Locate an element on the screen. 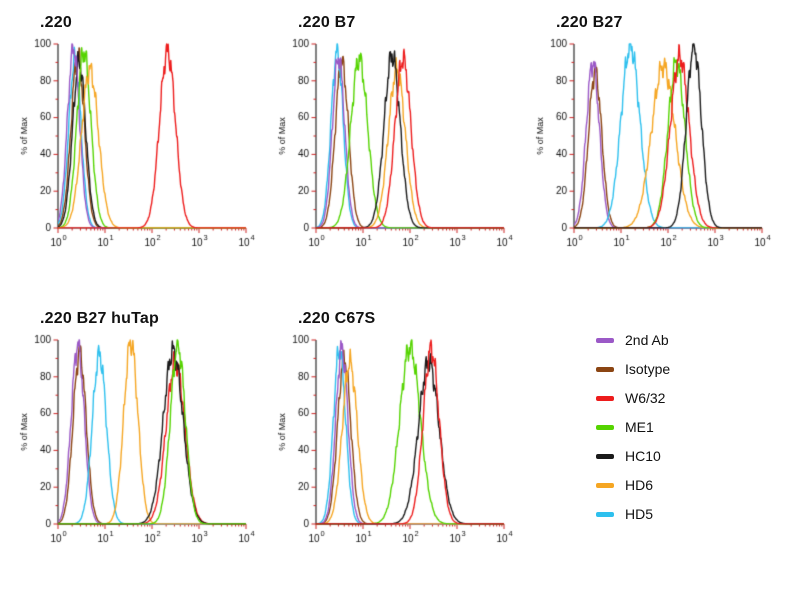  legend-swatch-2nd-ab is located at coordinates (605, 340).